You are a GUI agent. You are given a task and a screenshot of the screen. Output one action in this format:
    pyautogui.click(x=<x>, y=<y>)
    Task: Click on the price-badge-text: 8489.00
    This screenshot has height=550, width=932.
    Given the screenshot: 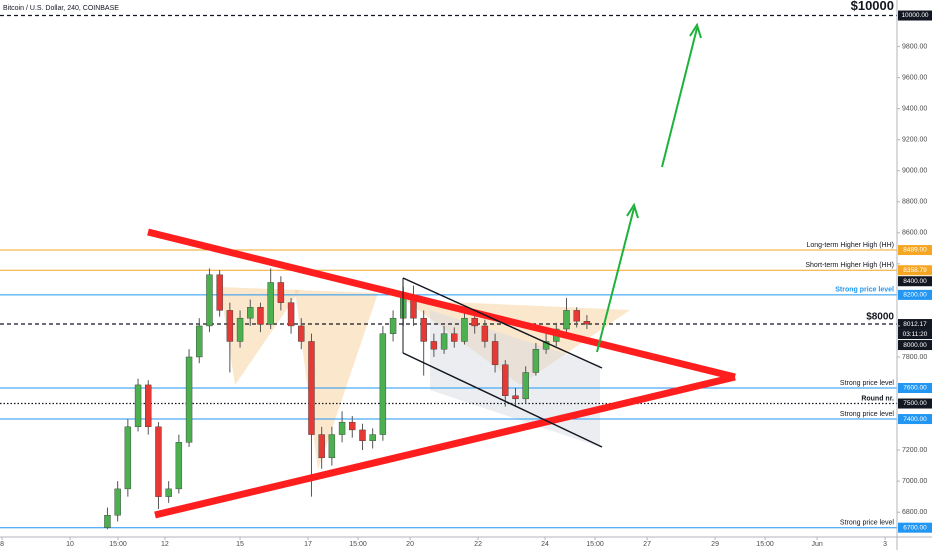 What is the action you would take?
    pyautogui.click(x=915, y=250)
    